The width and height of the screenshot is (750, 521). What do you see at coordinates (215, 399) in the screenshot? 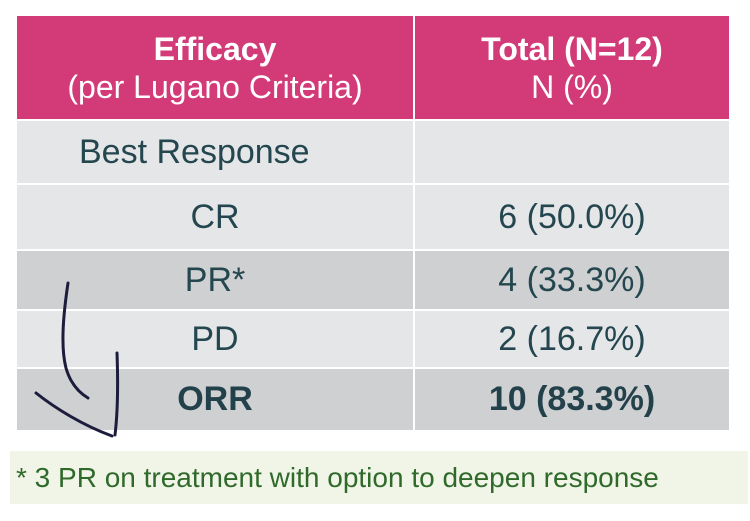
I see `row-label-orr: ORR` at bounding box center [215, 399].